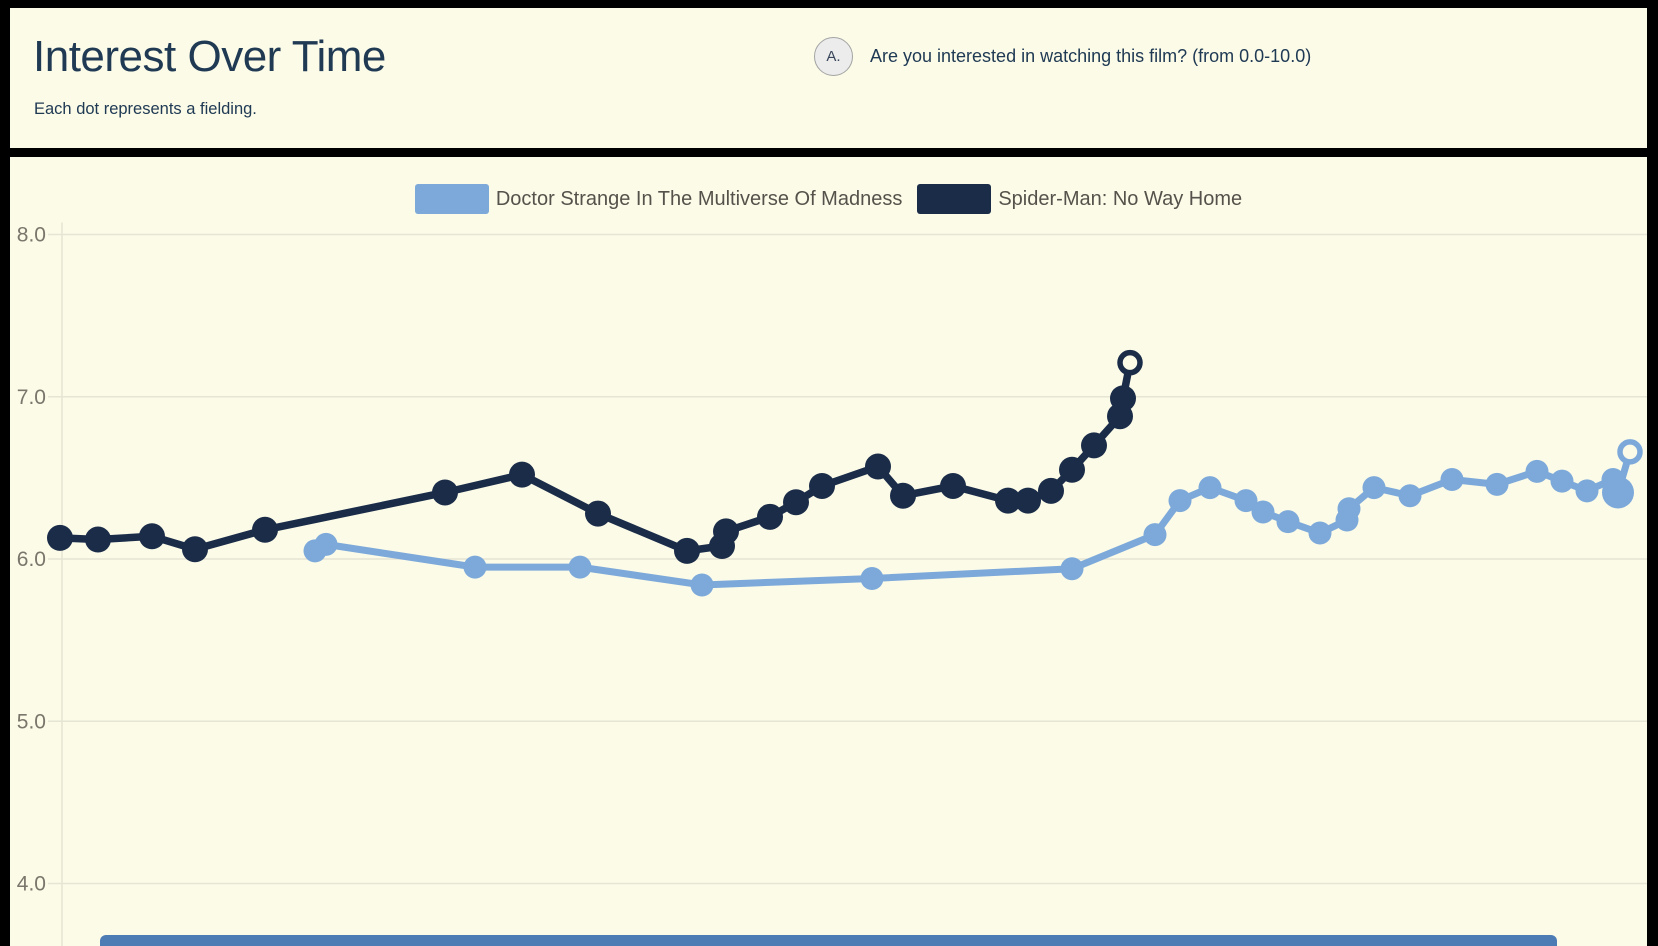  I want to click on page-title: Interest Over Time, so click(209, 56).